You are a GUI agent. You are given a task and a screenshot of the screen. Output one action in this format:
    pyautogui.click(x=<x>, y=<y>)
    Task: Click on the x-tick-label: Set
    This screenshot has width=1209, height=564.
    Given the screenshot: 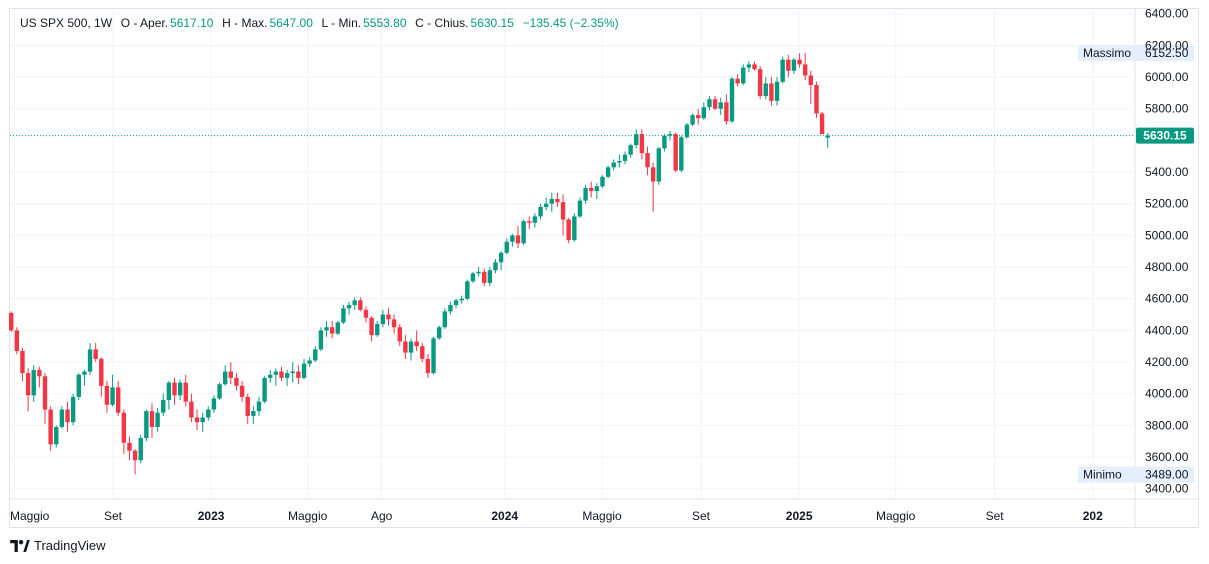 What is the action you would take?
    pyautogui.click(x=995, y=516)
    